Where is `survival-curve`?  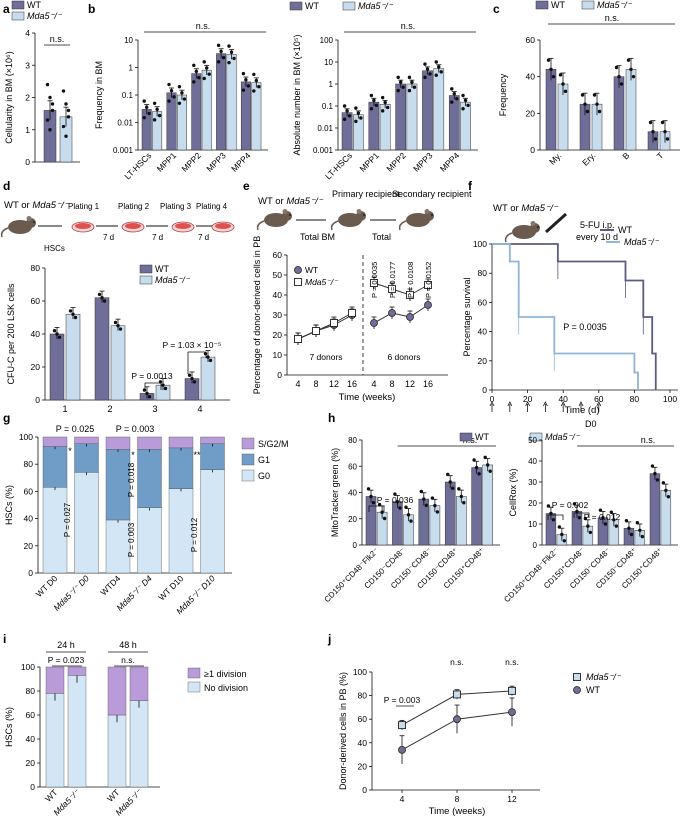 survival-curve is located at coordinates (565, 316).